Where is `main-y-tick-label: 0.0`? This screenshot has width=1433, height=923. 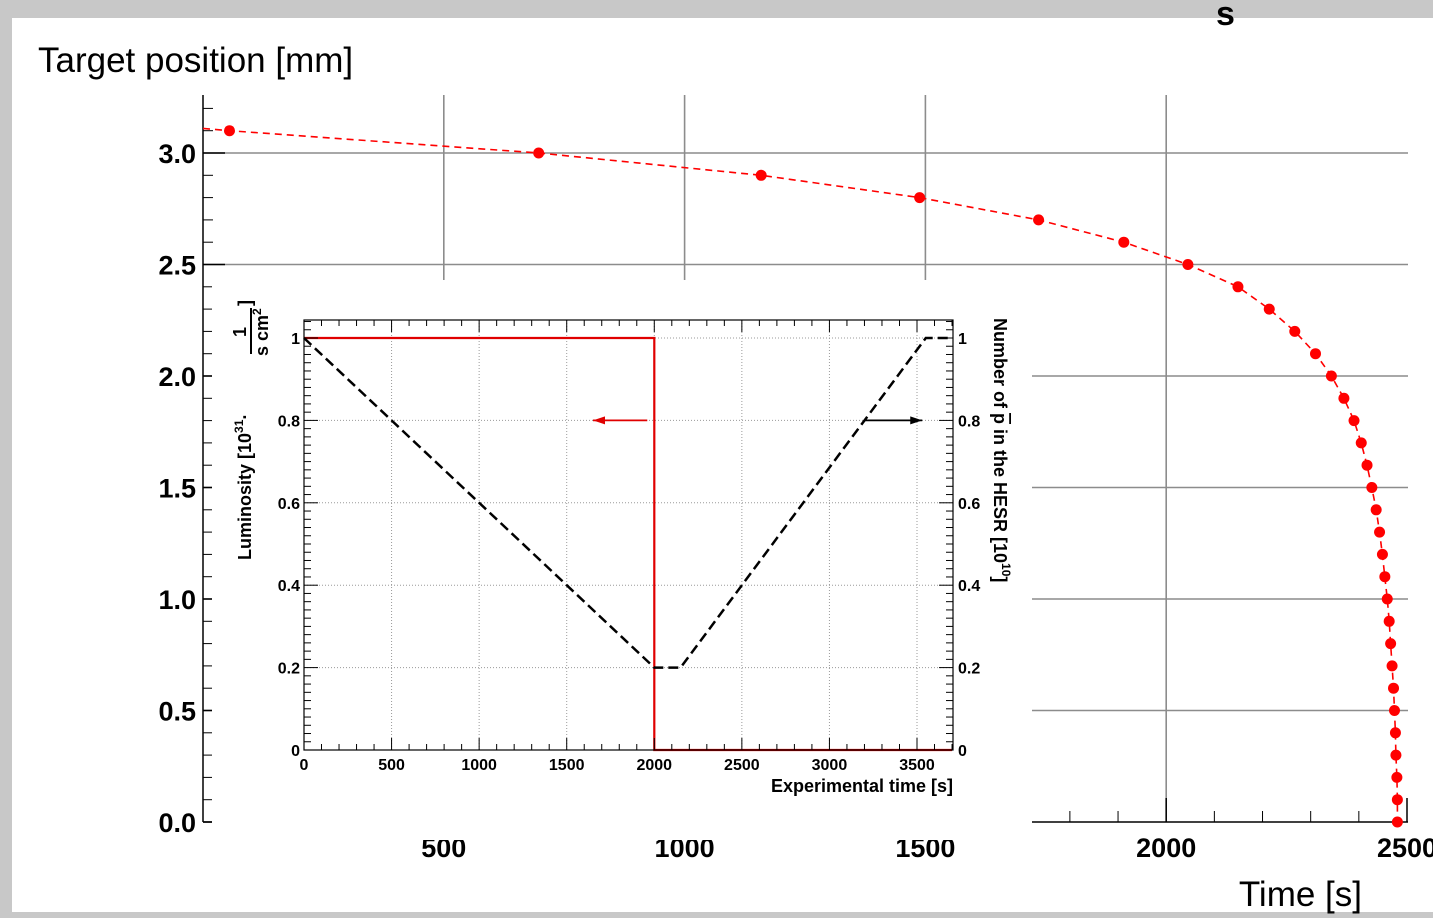 main-y-tick-label: 0.0 is located at coordinates (177, 823).